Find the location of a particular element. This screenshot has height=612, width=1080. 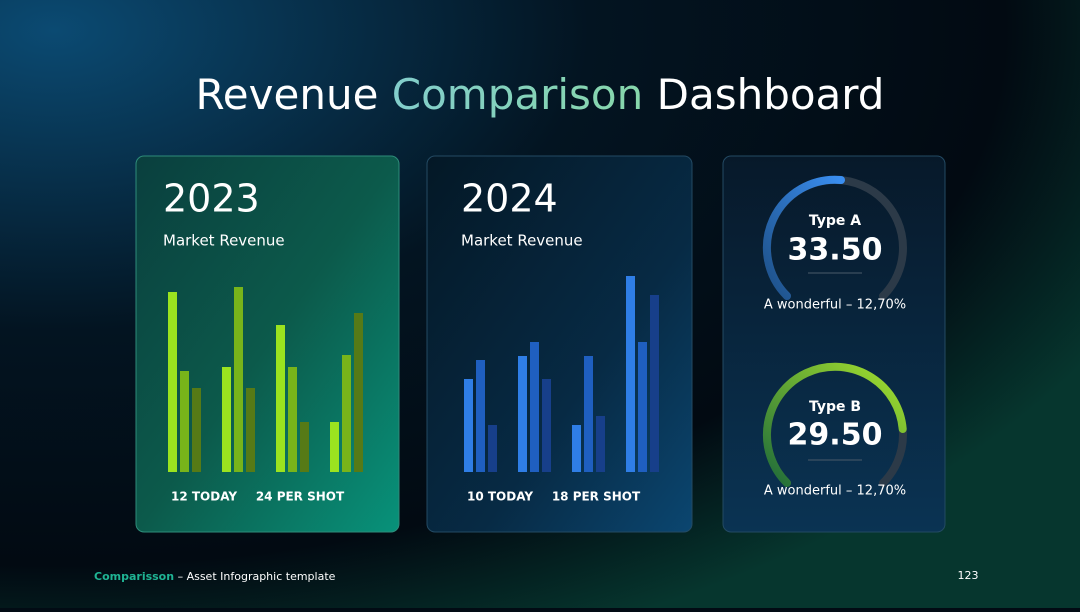

title-part: Dashboard is located at coordinates (771, 94).